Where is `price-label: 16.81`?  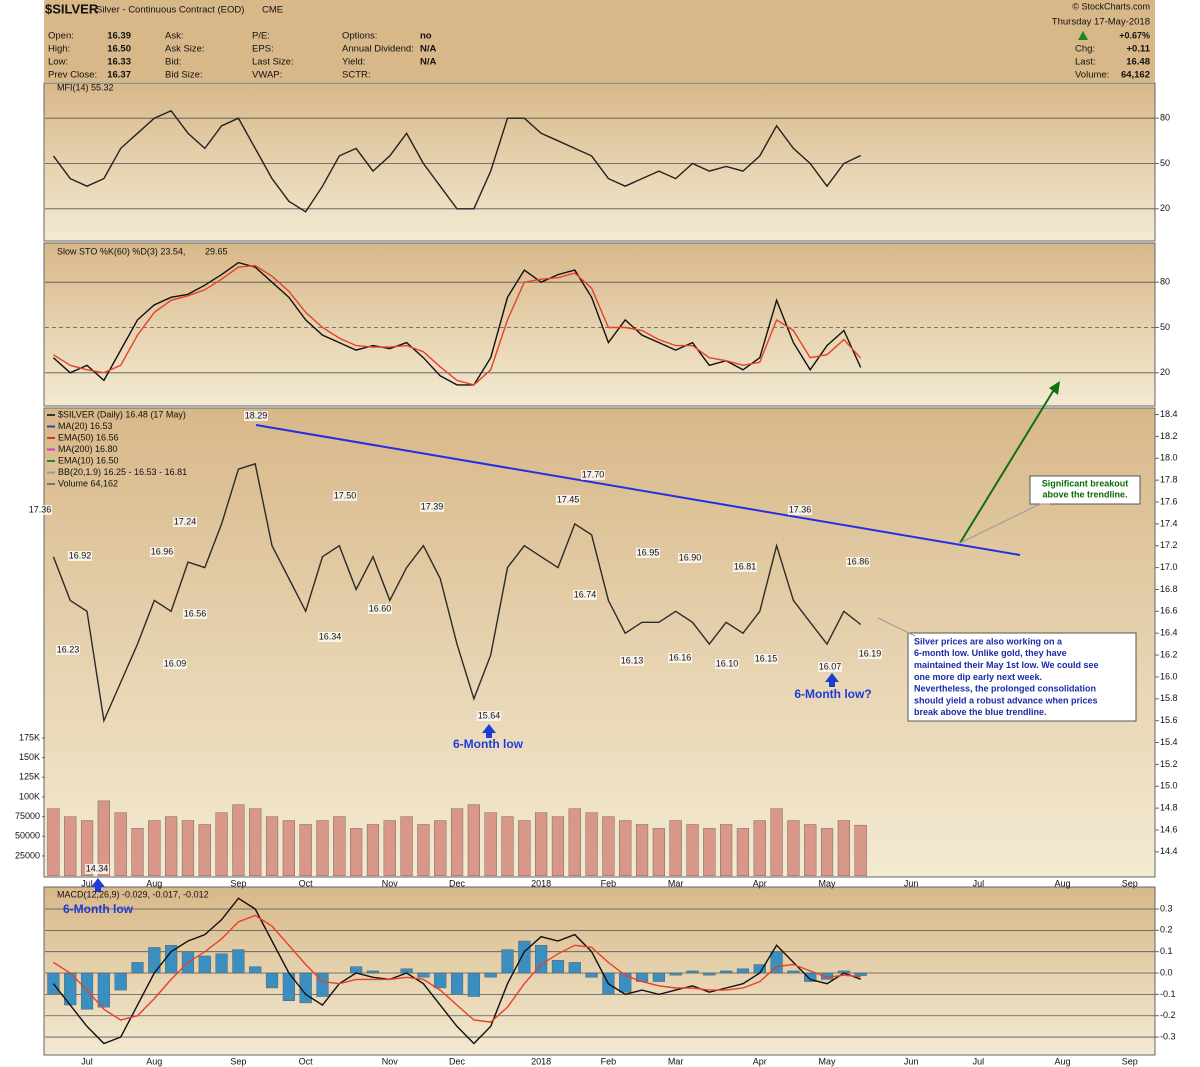 price-label: 16.81 is located at coordinates (745, 566).